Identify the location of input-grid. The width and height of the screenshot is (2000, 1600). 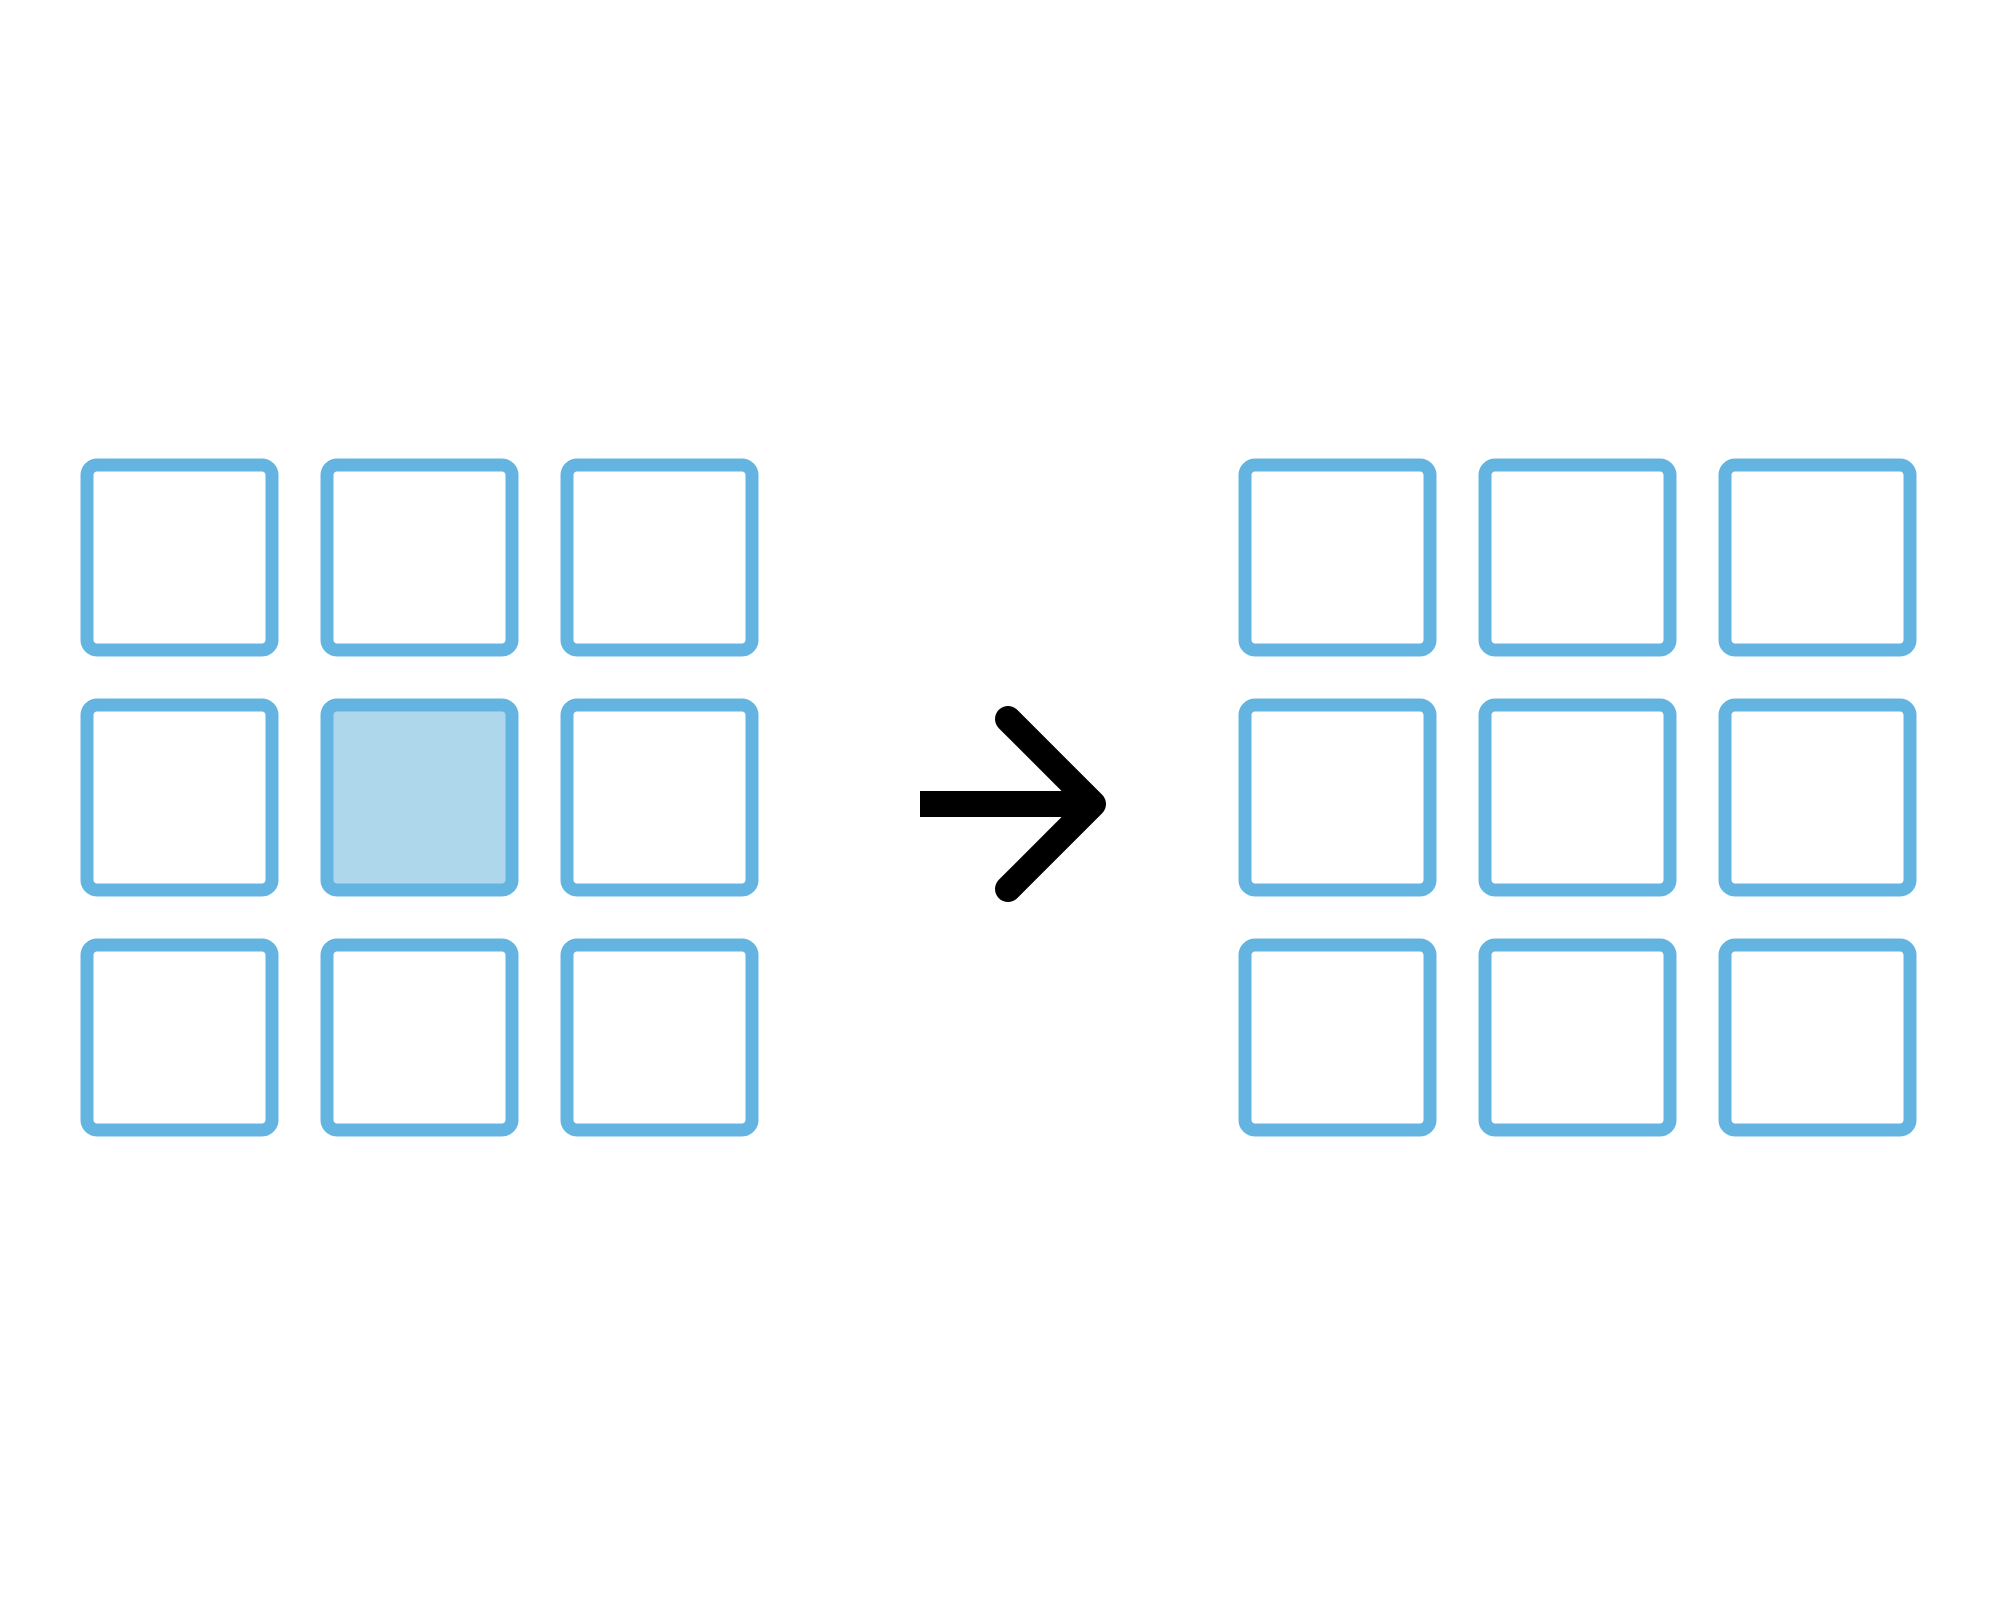
(419, 797).